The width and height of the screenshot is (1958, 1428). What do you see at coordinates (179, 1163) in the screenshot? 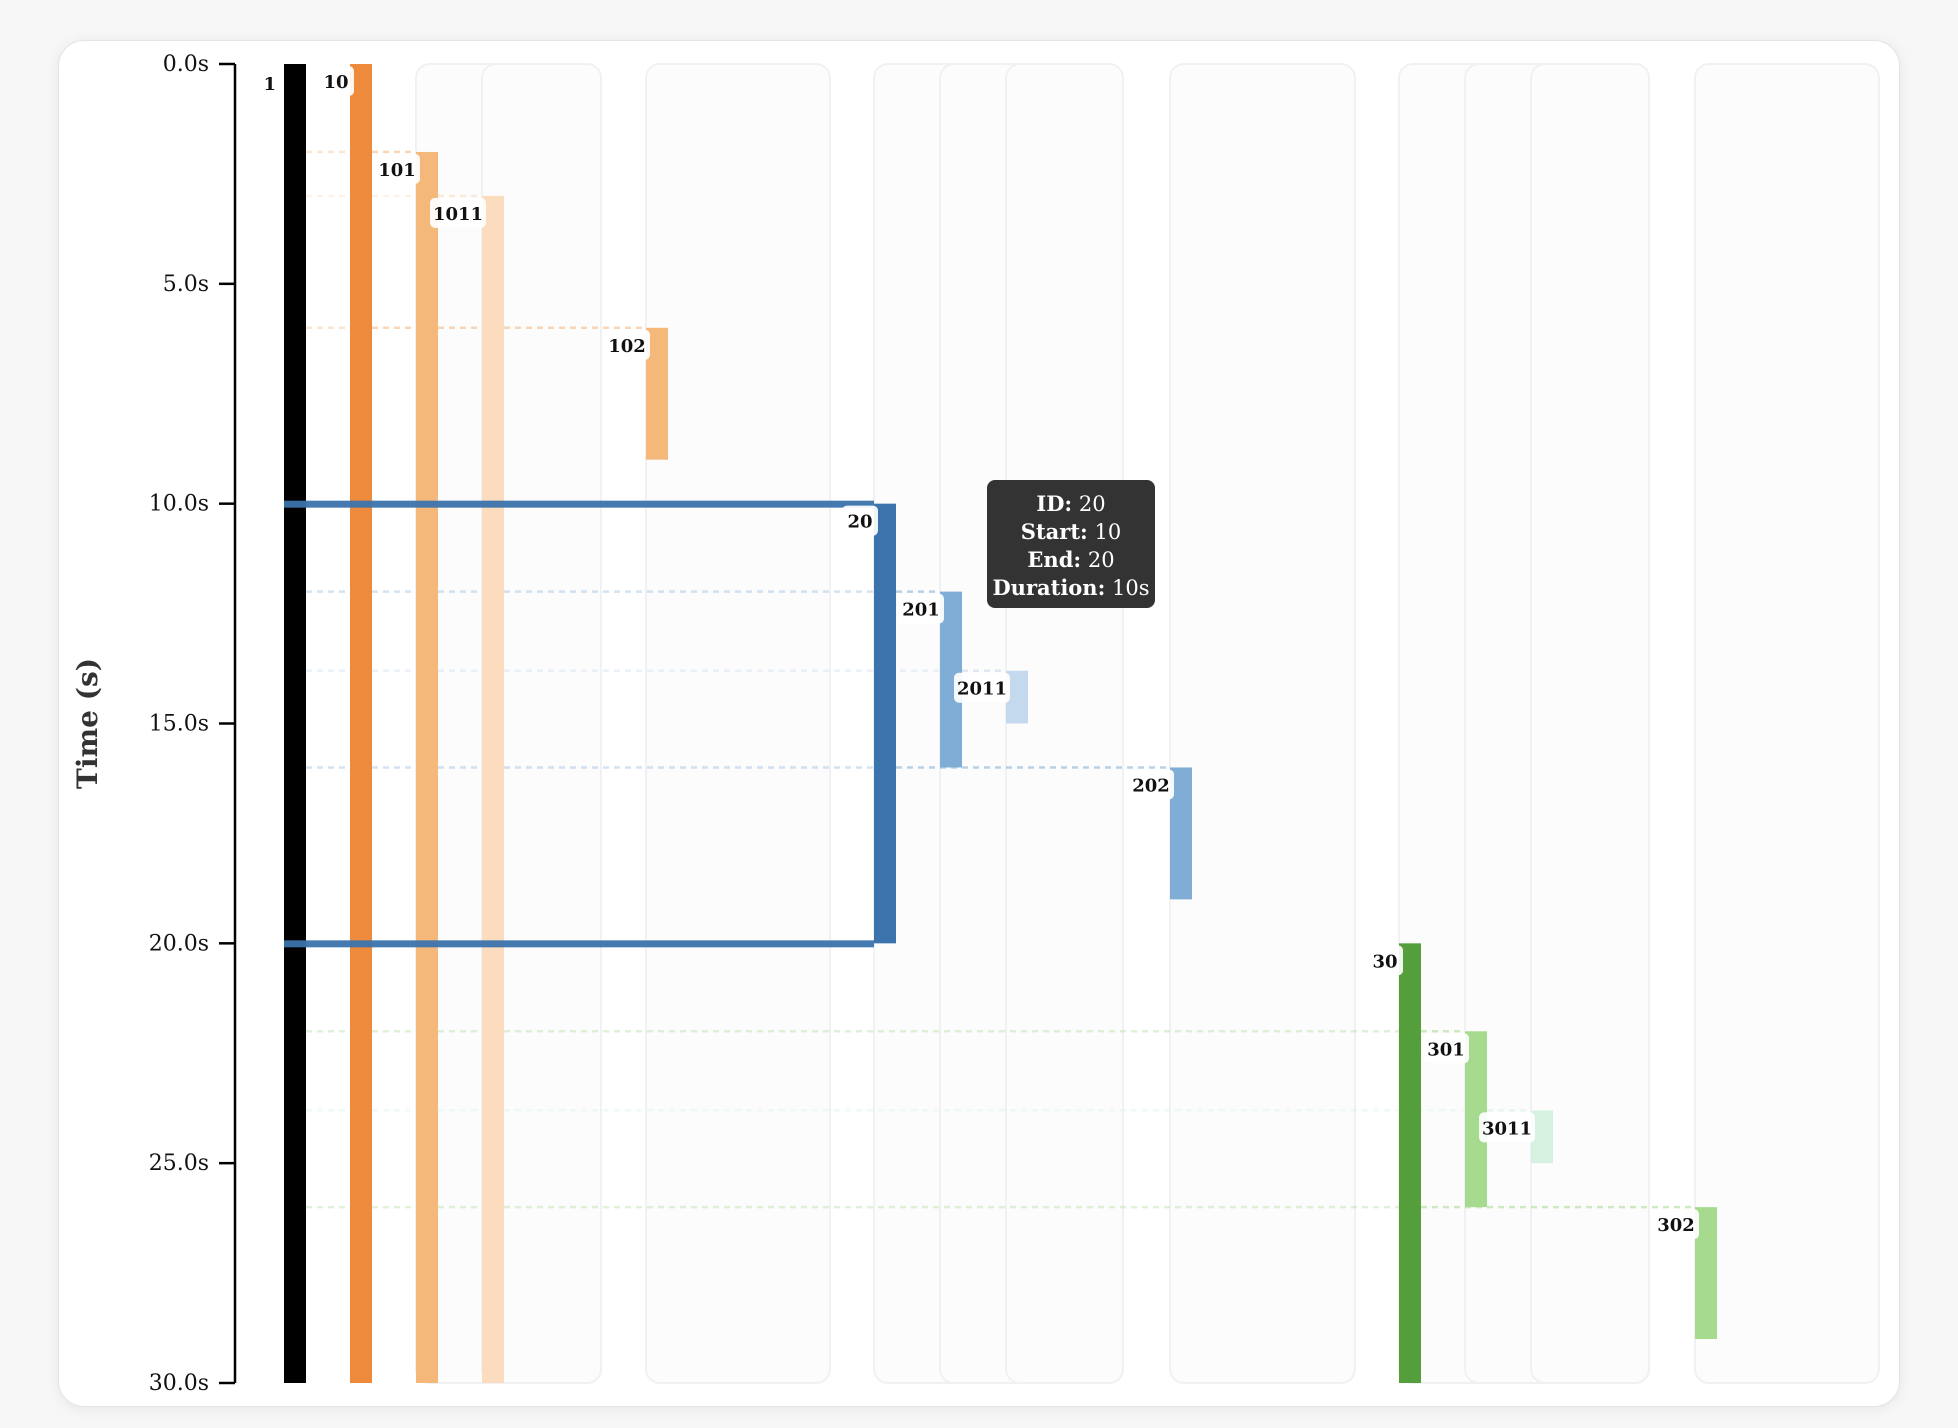
I see `y-tick-label: 25.0s` at bounding box center [179, 1163].